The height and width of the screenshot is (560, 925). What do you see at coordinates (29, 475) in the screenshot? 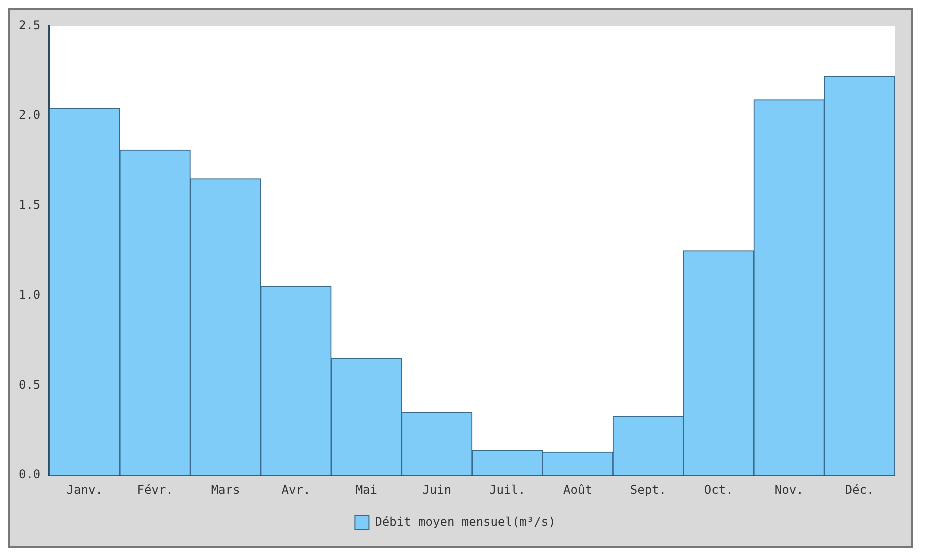
I see `y-tick-label: 0.0` at bounding box center [29, 475].